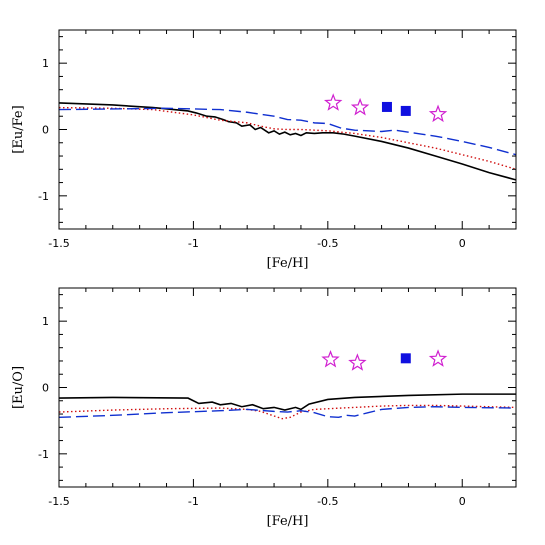 This screenshot has width=545, height=545. I want to click on series-dotted-line, so click(287, 412).